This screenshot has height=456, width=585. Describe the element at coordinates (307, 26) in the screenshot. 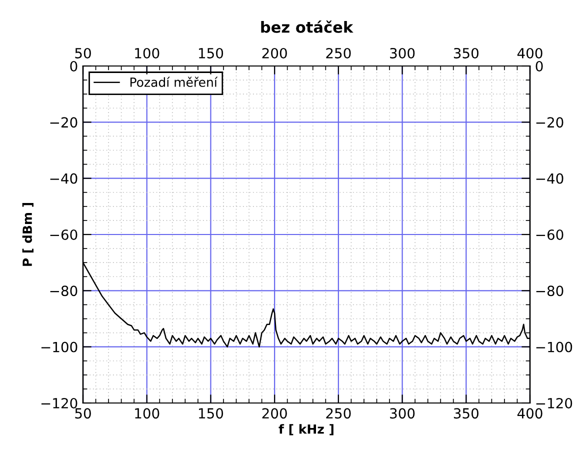

I see `chart-title: bez otáček` at that location.